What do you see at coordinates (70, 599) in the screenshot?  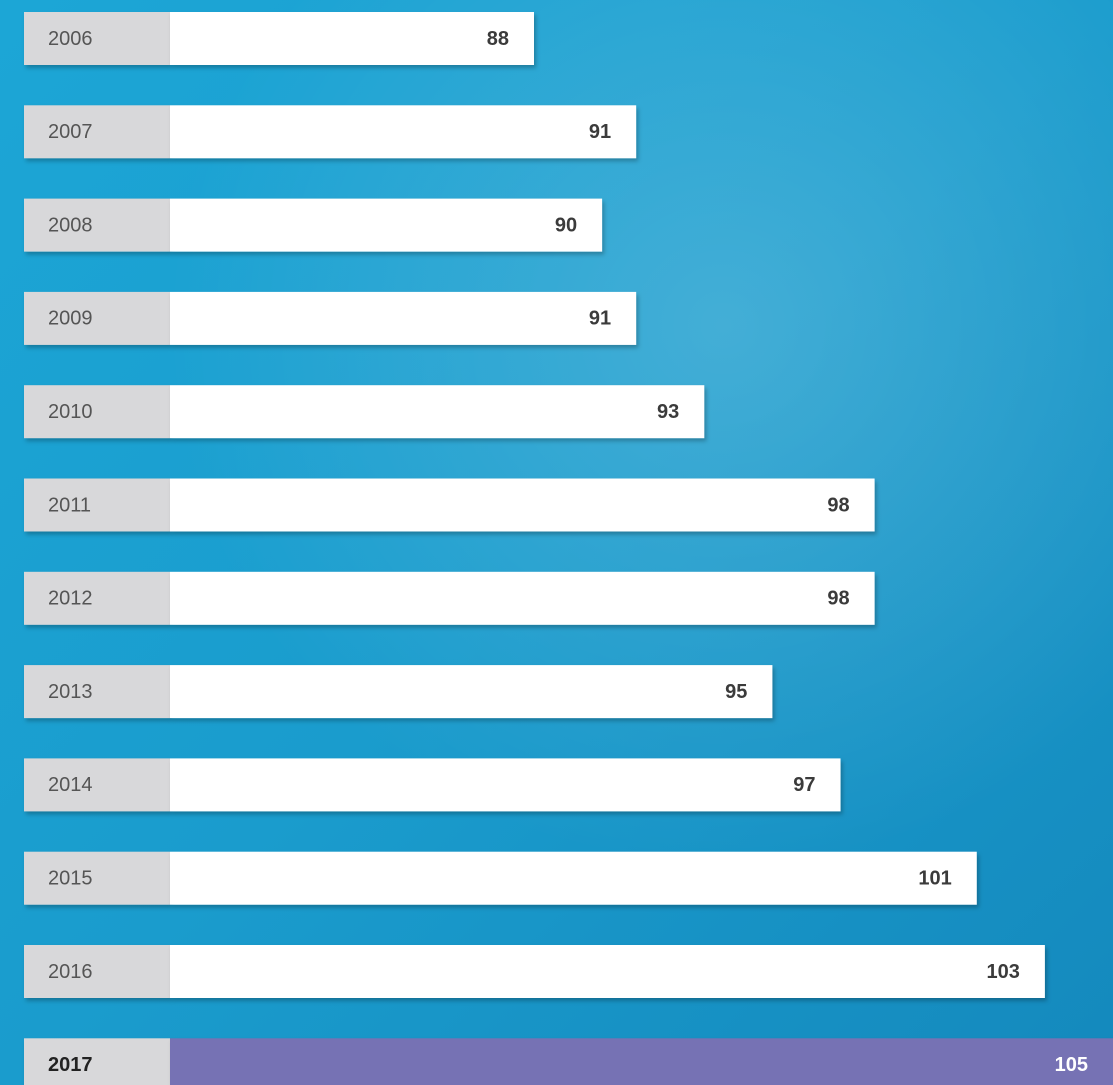 I see `category-label: 2012` at bounding box center [70, 599].